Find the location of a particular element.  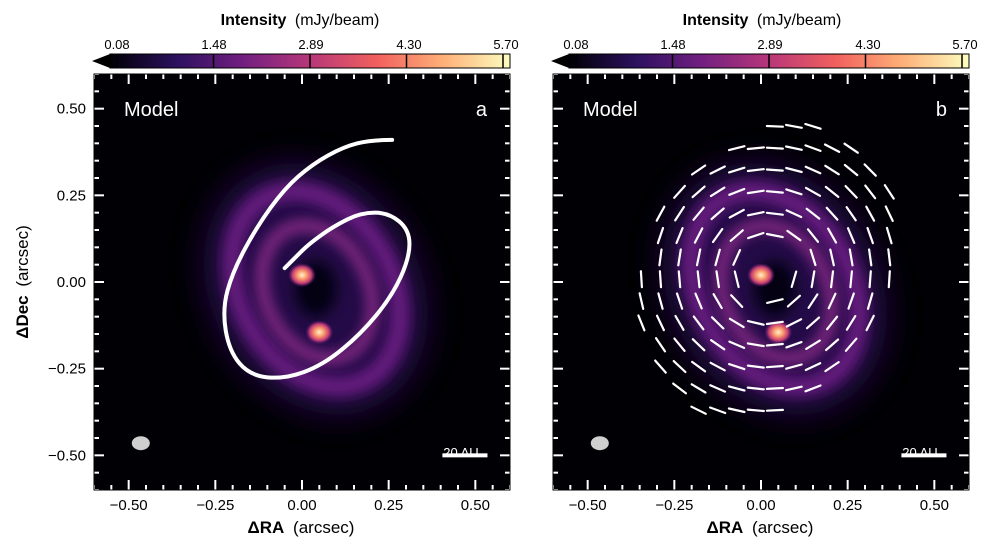

colorbar-ticklabels-a: 0.08 1.48 2.89 4.30 5.70 is located at coordinates (311, 44).